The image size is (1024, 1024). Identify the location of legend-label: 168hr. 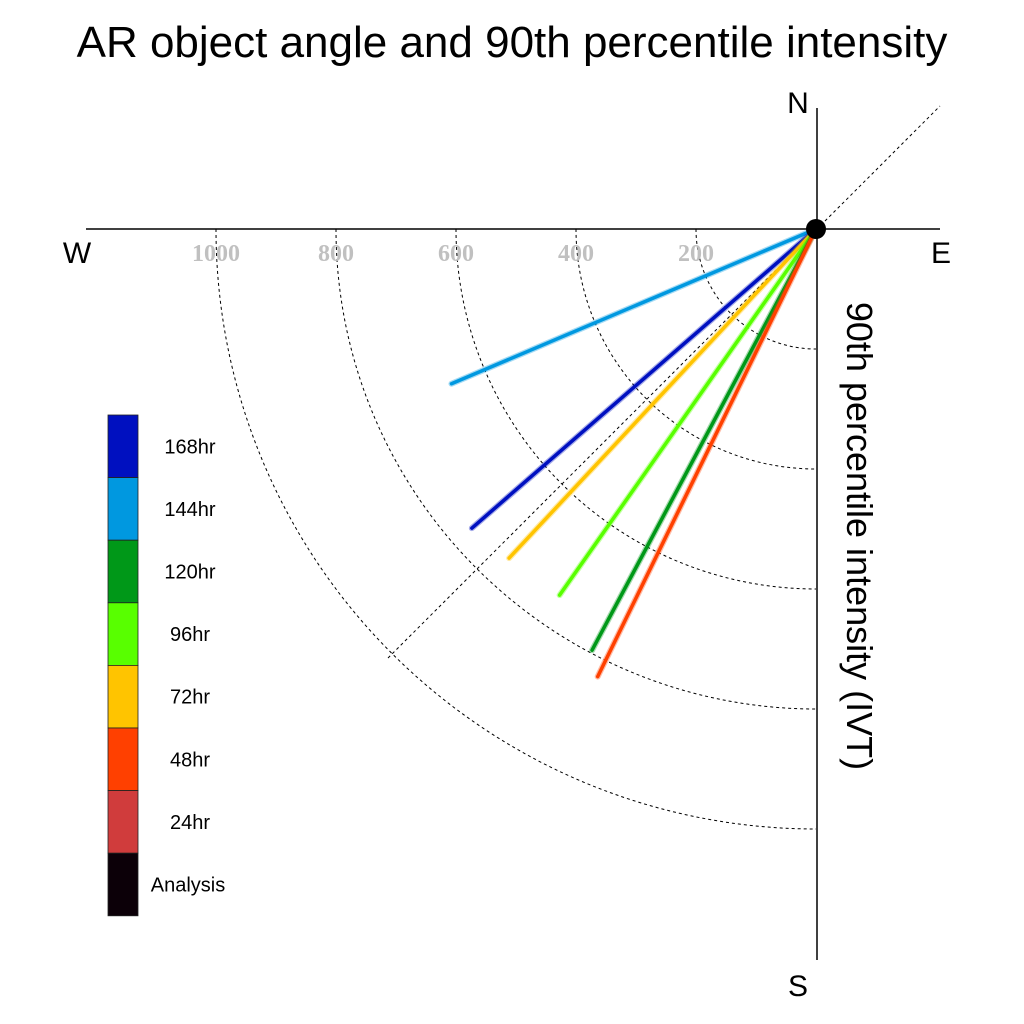
(189, 447).